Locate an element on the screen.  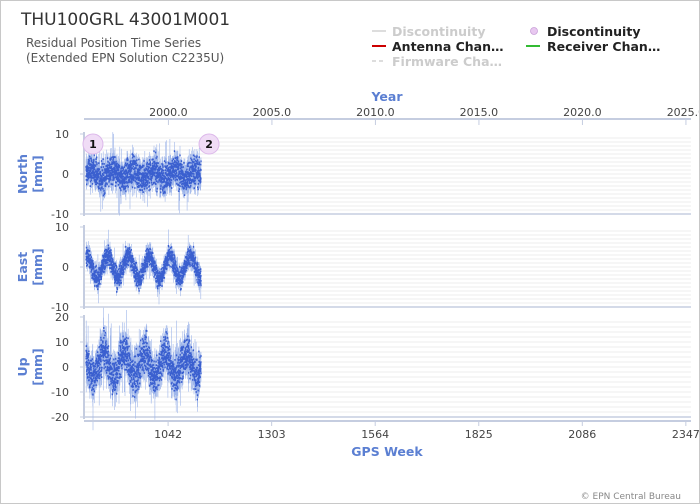
y-axis-label: Up is located at coordinates (22, 366).